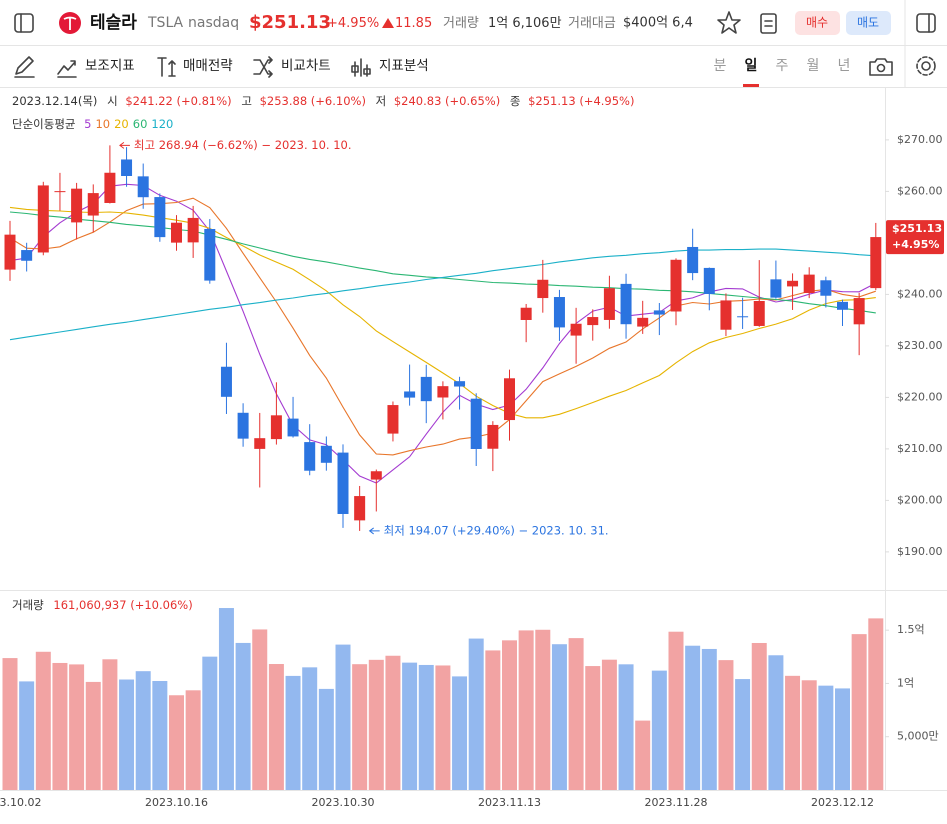  What do you see at coordinates (844, 66) in the screenshot?
I see `period-label: 년` at bounding box center [844, 66].